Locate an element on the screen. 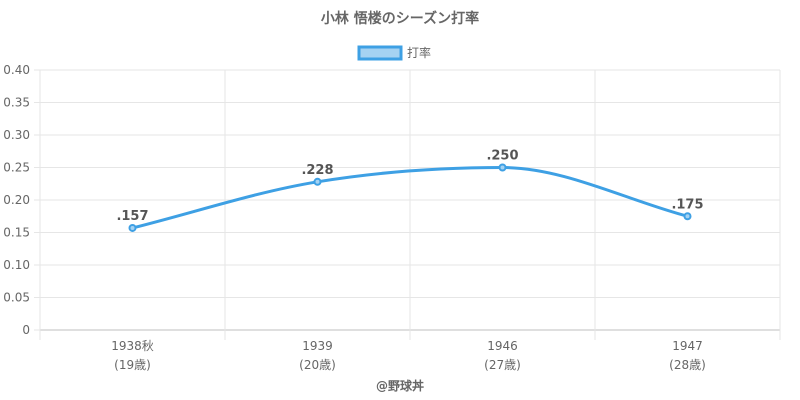 The width and height of the screenshot is (800, 400). y-tick-label: 0 is located at coordinates (26, 330).